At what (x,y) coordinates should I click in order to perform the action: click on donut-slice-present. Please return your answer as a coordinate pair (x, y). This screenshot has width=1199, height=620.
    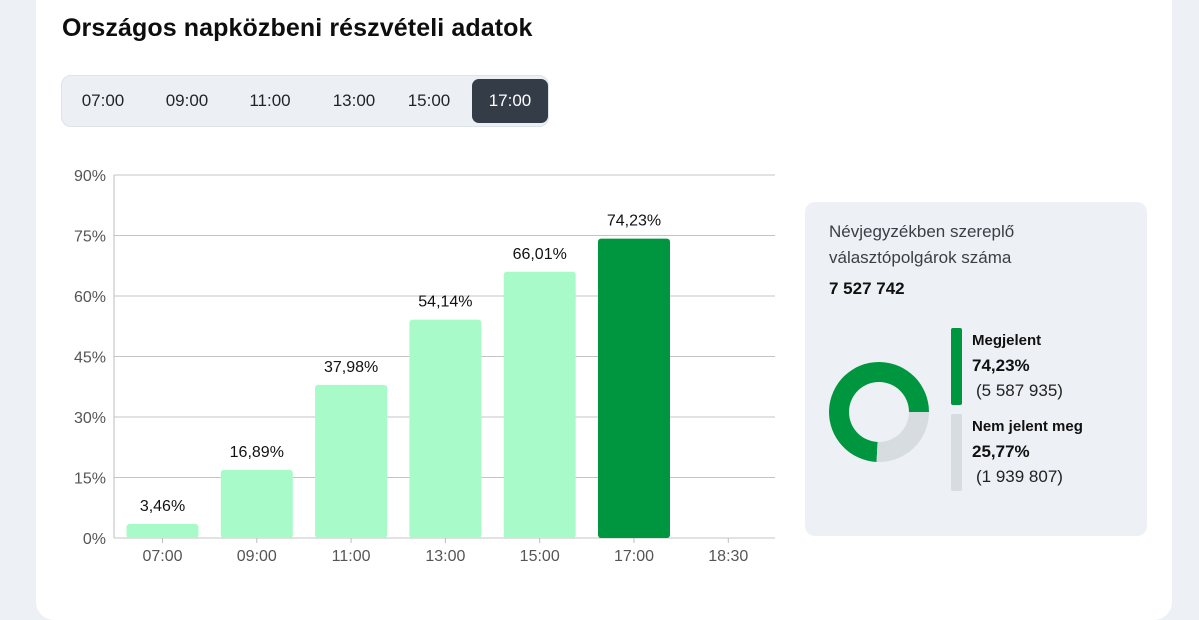
    Looking at the image, I should click on (879, 412).